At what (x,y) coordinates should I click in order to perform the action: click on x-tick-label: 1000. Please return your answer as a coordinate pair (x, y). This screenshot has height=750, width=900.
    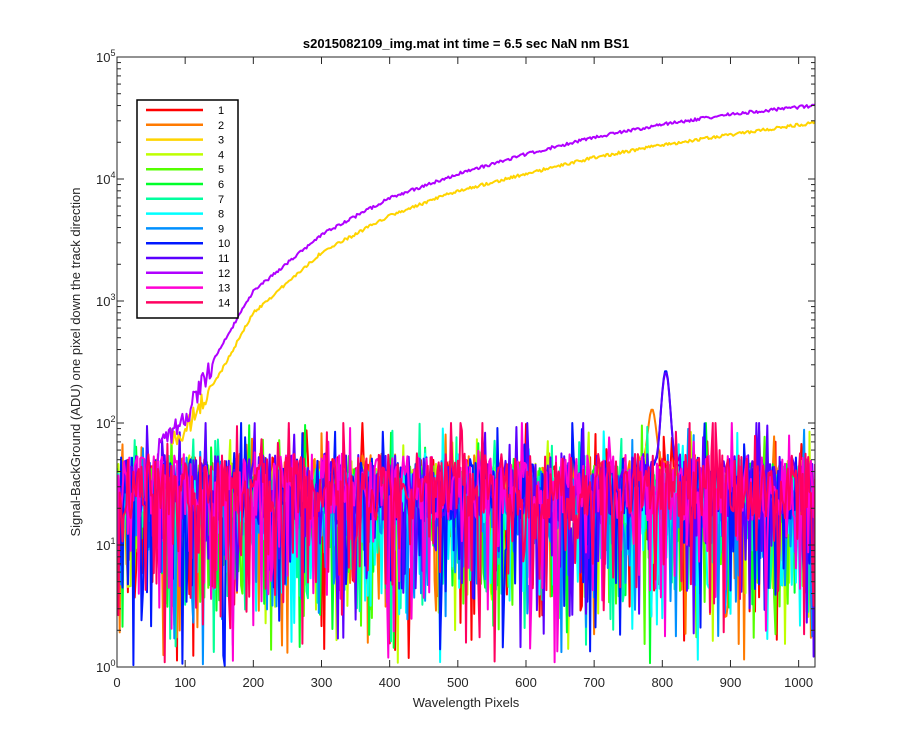
    Looking at the image, I should click on (798, 682).